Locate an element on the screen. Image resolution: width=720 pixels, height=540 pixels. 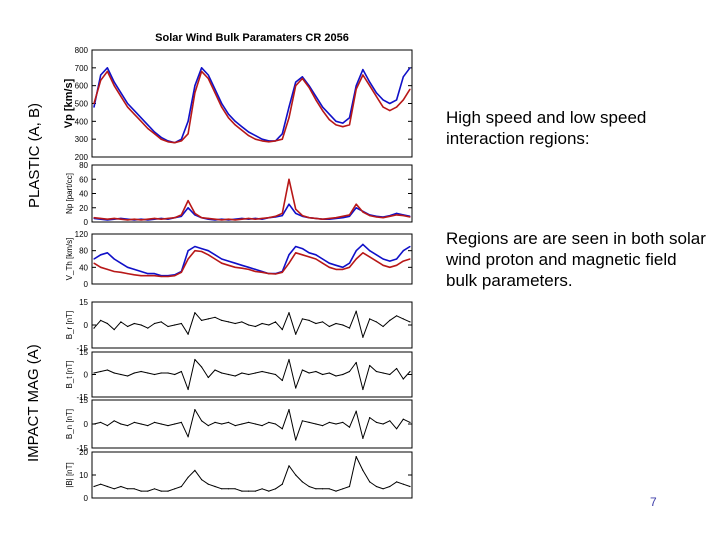
ytick-label-2-3: 120 is located at coordinates (82, 234).